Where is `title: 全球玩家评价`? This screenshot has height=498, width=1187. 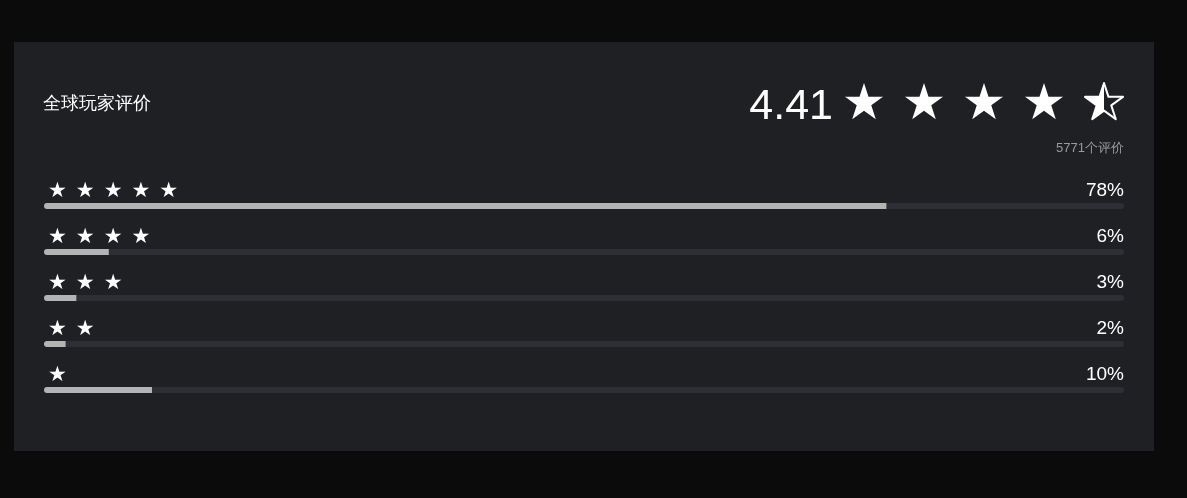 title: 全球玩家评价 is located at coordinates (97, 103).